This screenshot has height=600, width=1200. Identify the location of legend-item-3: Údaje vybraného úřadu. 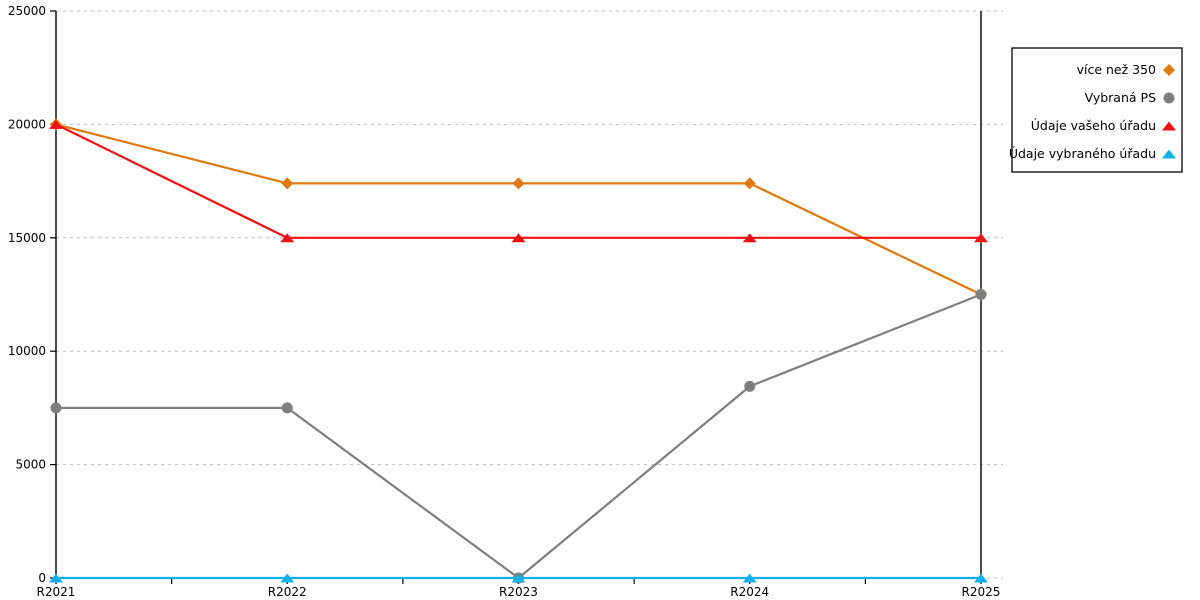
(1092, 153).